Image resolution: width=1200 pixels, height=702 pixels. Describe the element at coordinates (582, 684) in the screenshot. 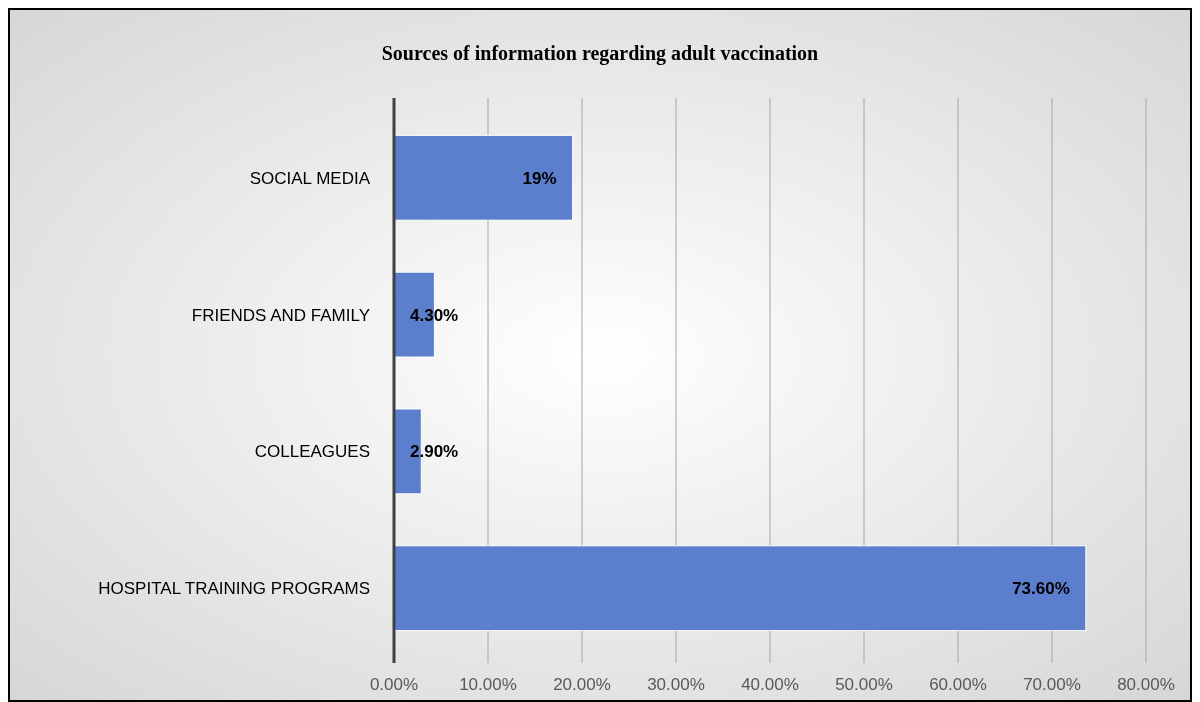

I see `x-tick-label: 20.00%` at that location.